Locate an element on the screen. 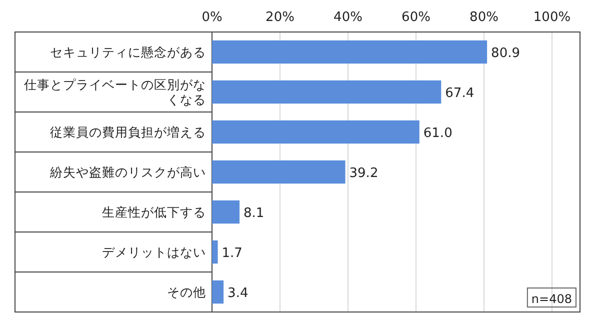  data-label: 8.1 is located at coordinates (254, 213).